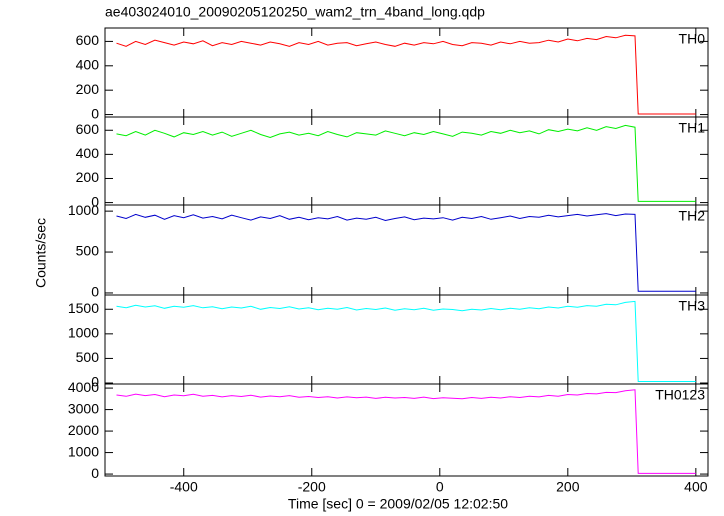 The height and width of the screenshot is (516, 724). I want to click on series-label: TH0123, so click(680, 395).